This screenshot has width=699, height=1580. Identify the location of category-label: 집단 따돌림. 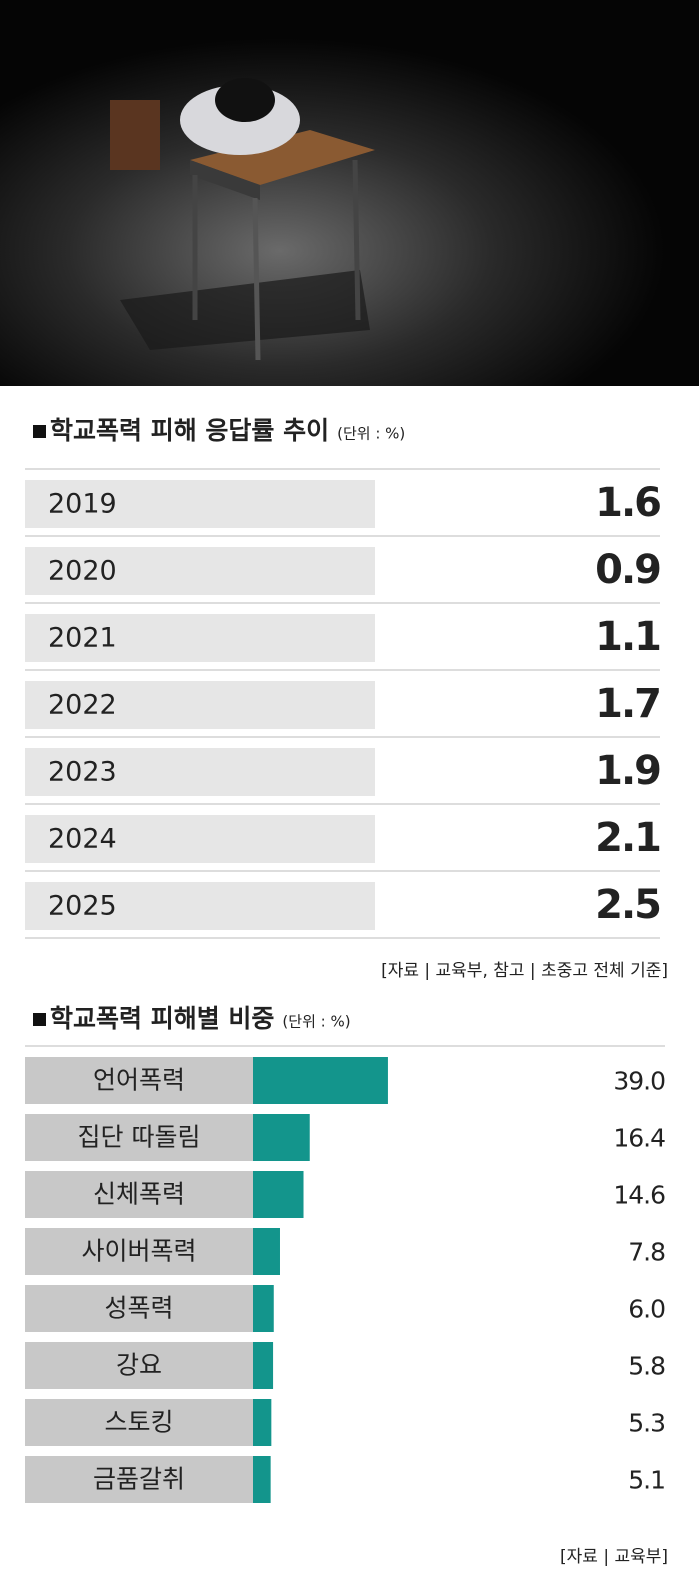
(139, 1137).